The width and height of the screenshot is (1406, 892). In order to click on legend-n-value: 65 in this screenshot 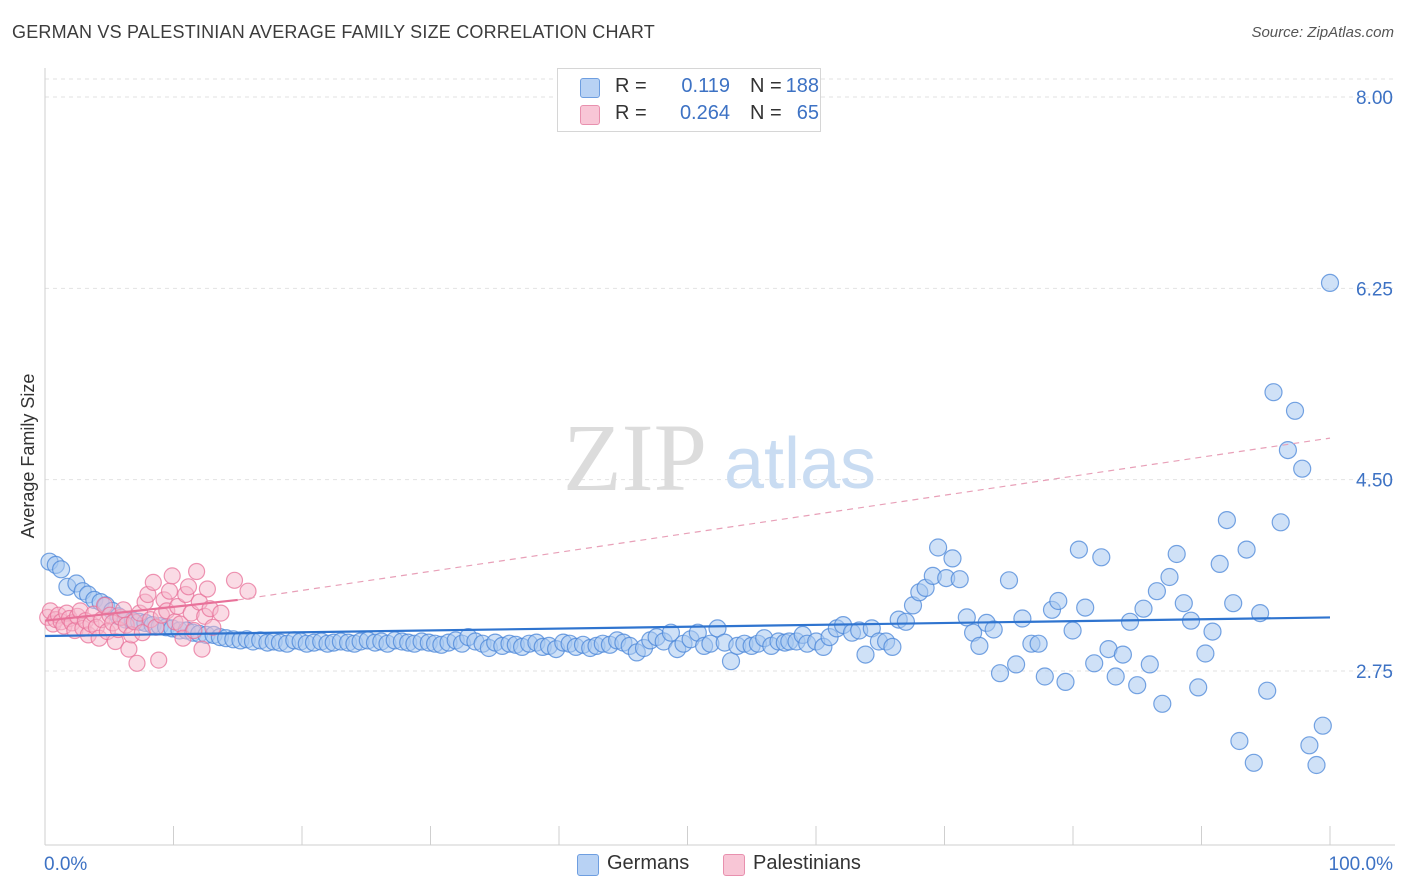, I will do `click(807, 113)`.